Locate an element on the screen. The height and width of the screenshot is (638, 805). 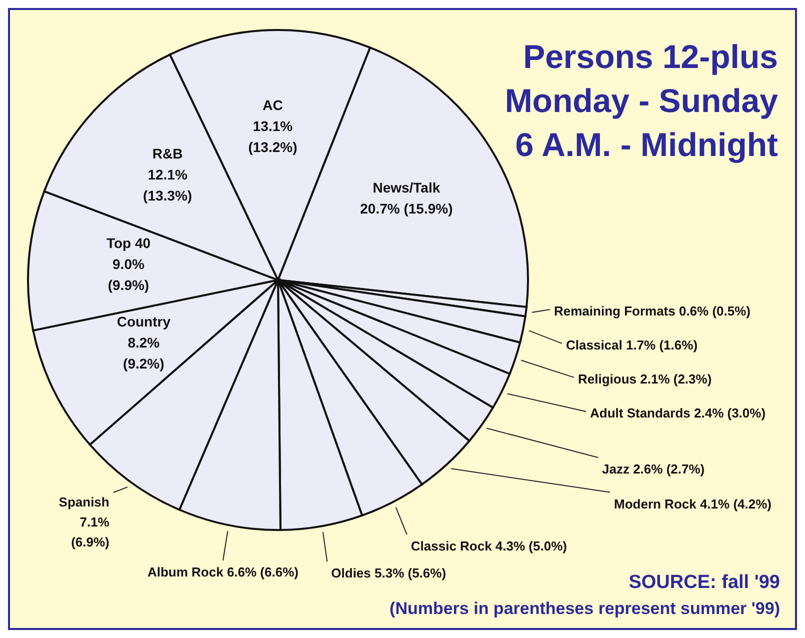
slice-label: Classical 1.7% (1.6%) is located at coordinates (632, 344).